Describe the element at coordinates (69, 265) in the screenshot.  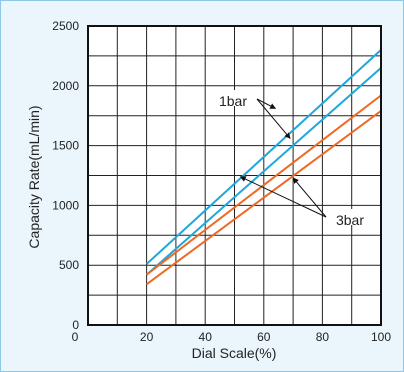
I see `y-tick-label: 500` at that location.